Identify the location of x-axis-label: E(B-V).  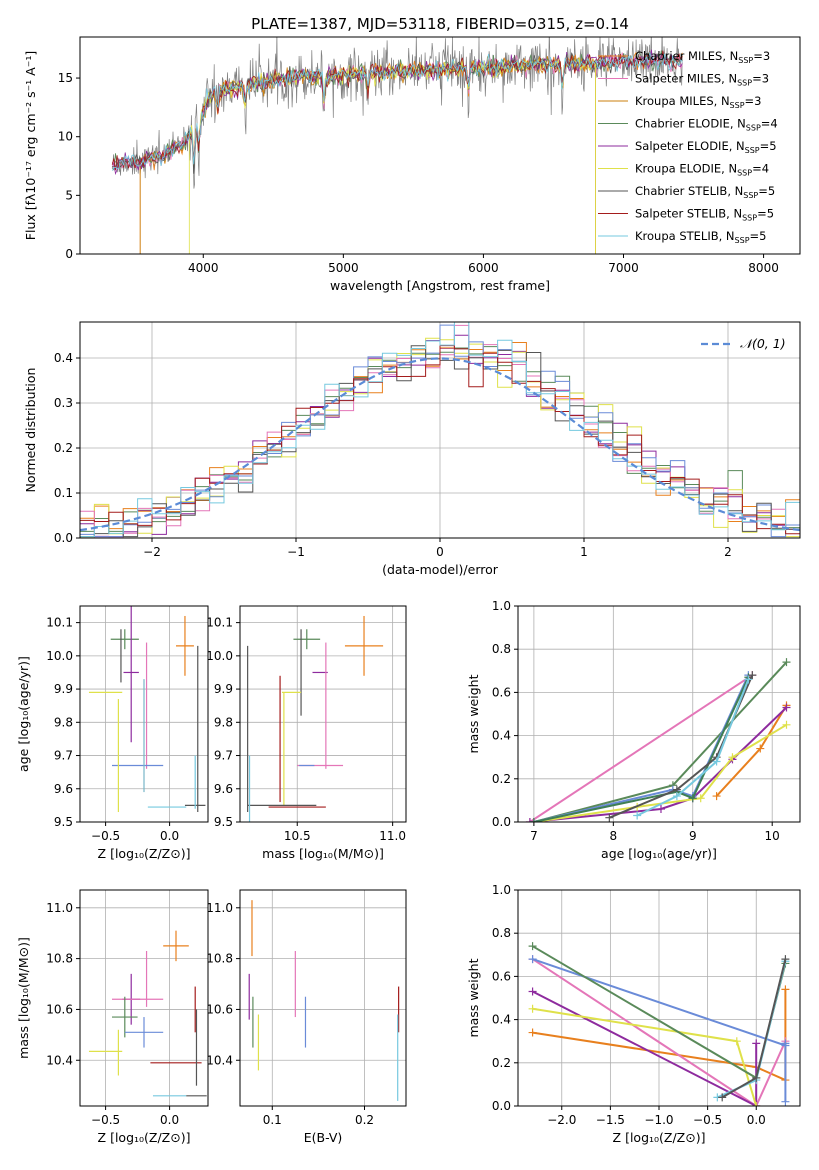
(323, 1137).